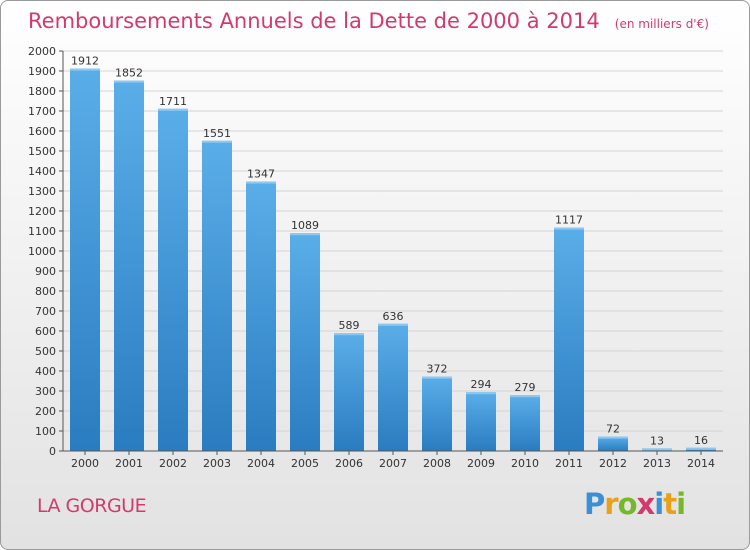 The height and width of the screenshot is (550, 750). I want to click on x-tick-label: 2003, so click(217, 463).